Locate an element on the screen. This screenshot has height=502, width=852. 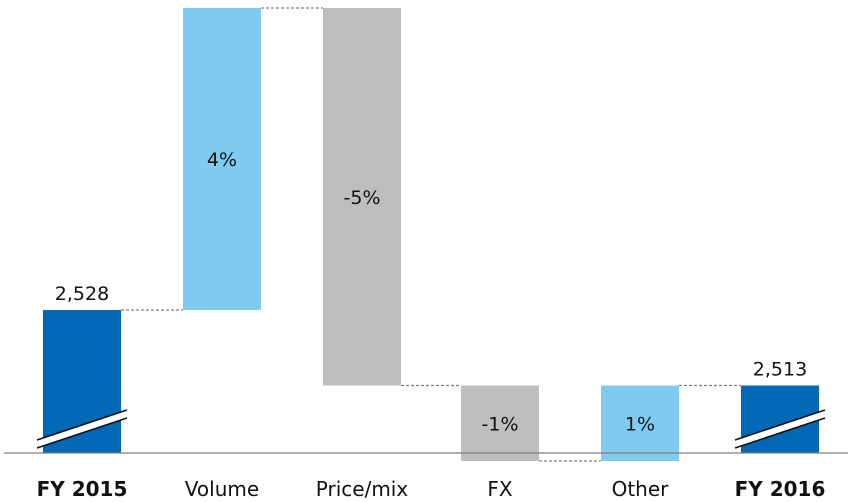
axis-break-line-bottom-fy-2016 is located at coordinates (780, 433).